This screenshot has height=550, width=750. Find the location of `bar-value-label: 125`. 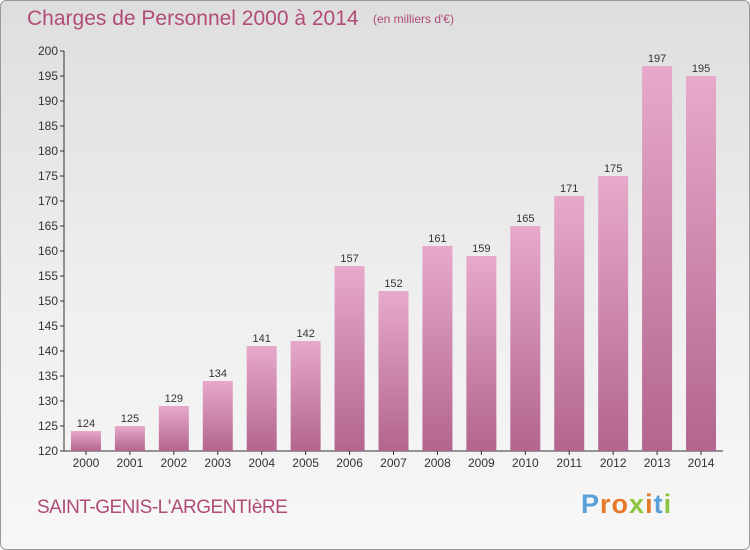

bar-value-label: 125 is located at coordinates (130, 419).